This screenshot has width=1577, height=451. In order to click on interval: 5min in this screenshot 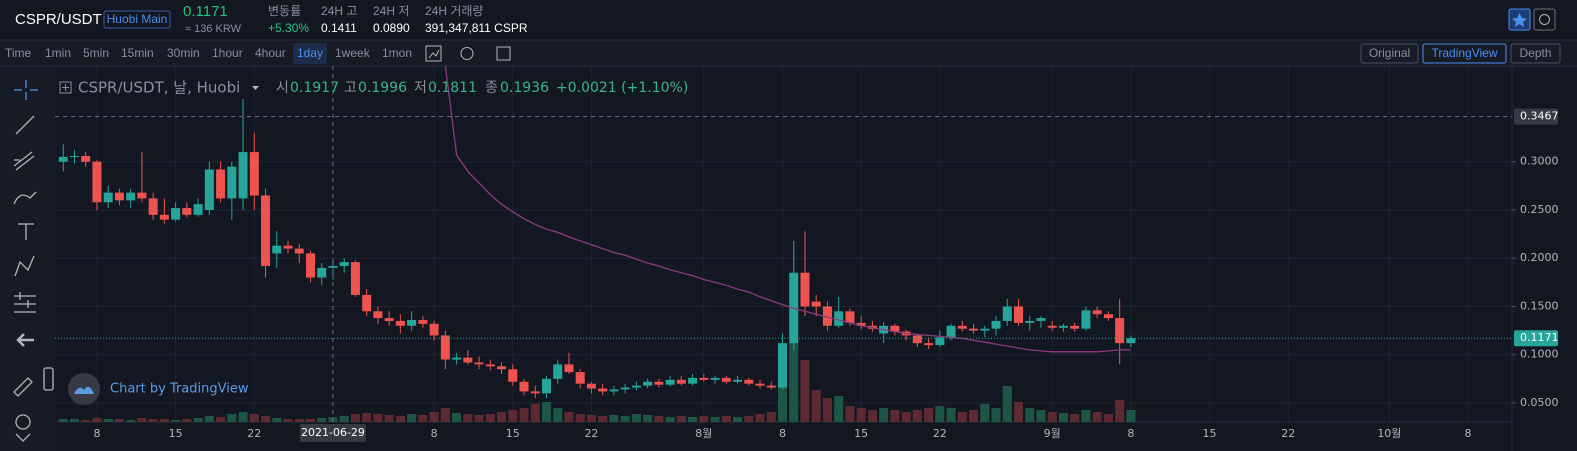, I will do `click(96, 53)`.